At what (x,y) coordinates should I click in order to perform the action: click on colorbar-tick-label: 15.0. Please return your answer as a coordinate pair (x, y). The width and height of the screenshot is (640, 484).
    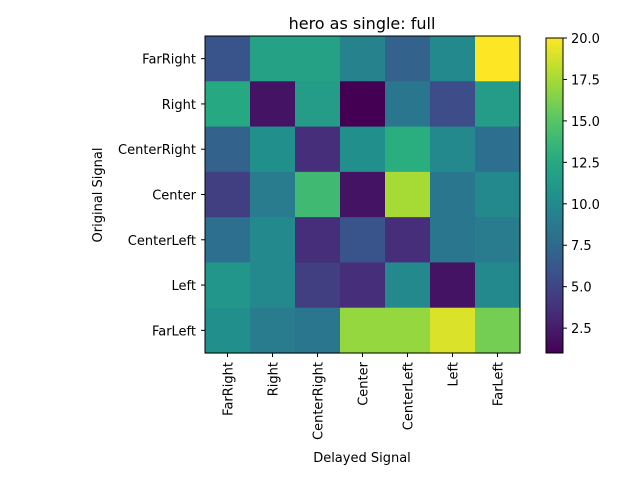
    Looking at the image, I should click on (585, 122).